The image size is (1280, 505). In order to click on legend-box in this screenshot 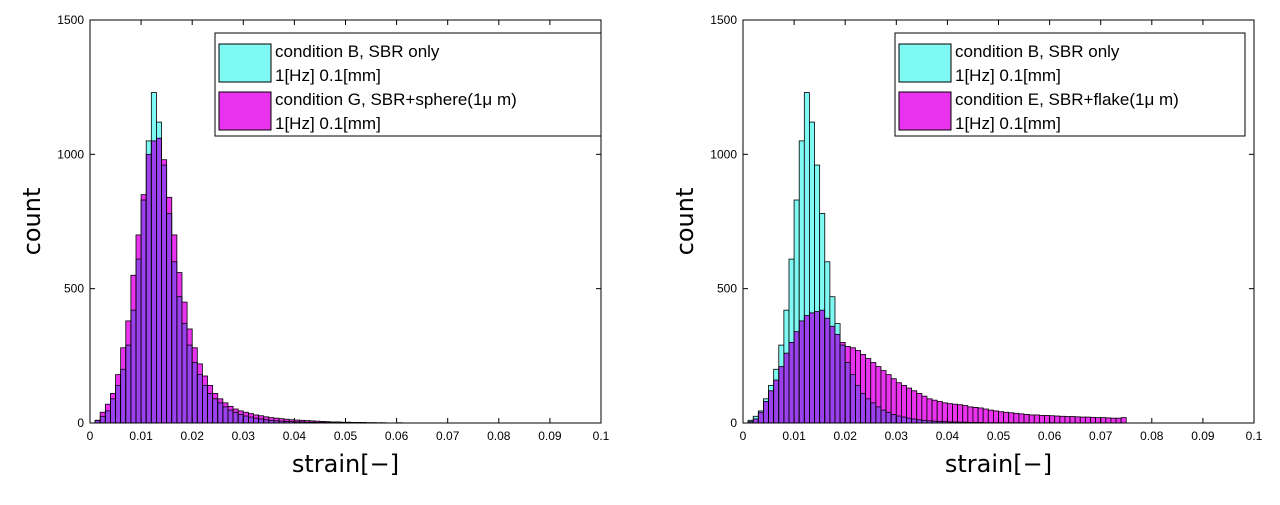, I will do `click(1070, 84)`.